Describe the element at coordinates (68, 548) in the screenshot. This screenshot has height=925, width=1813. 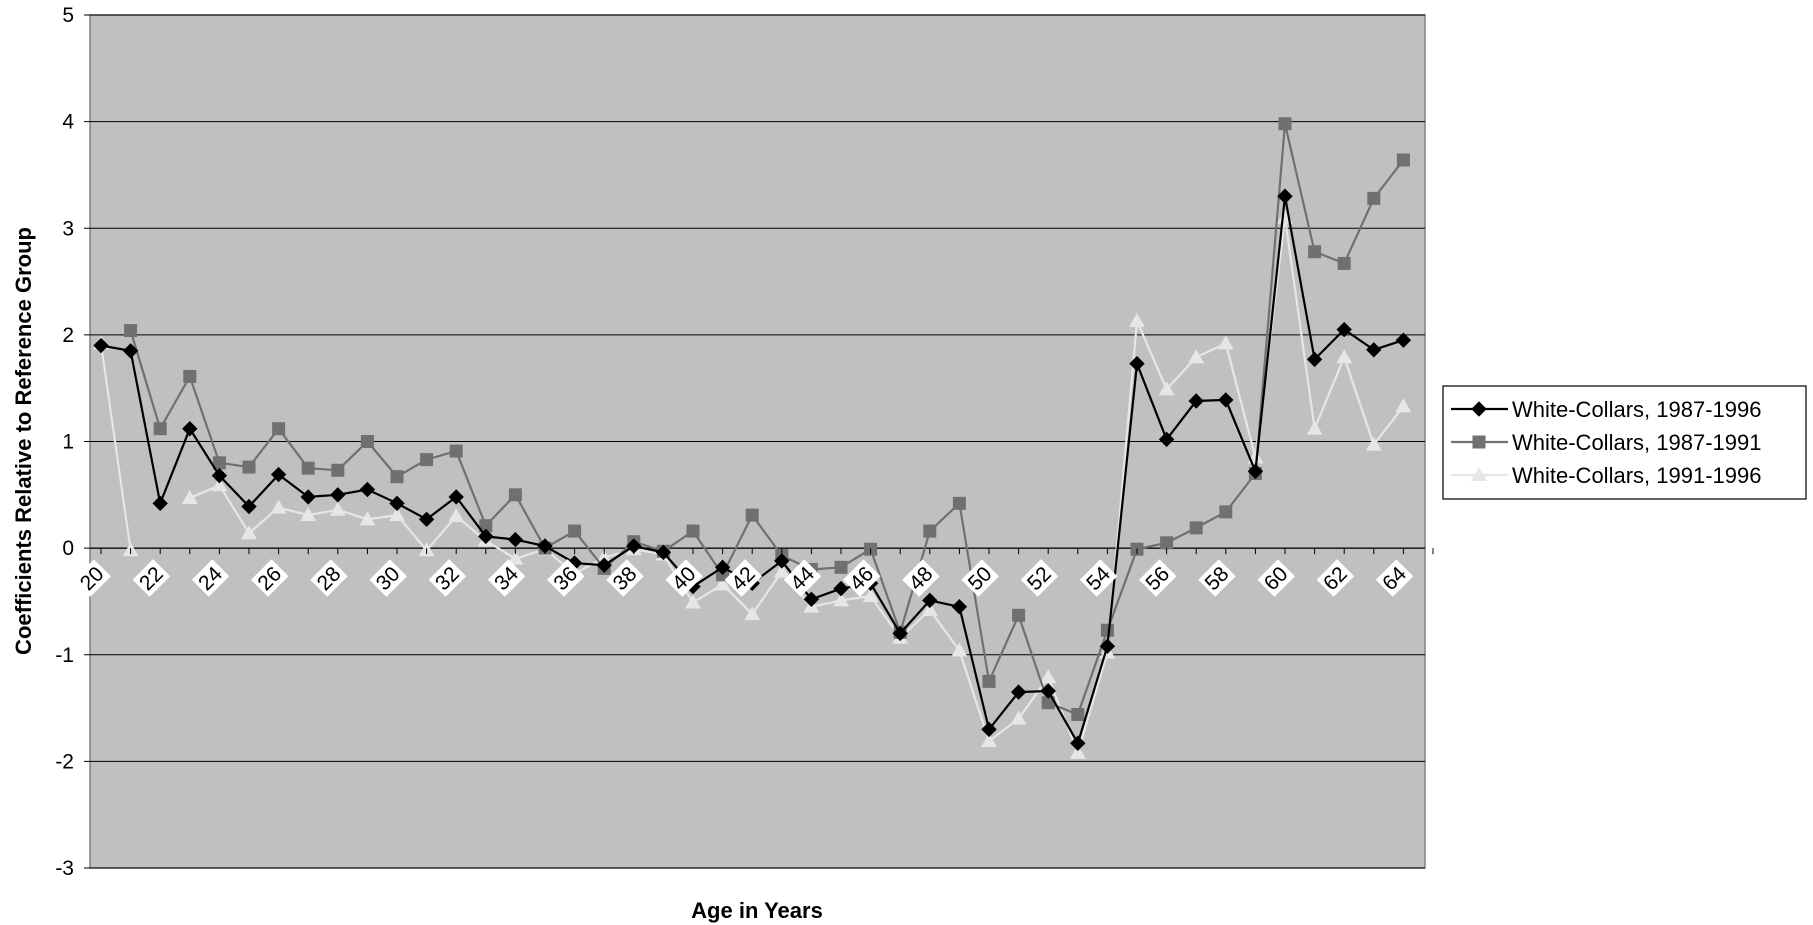
I see `y-tick-label: 0` at that location.